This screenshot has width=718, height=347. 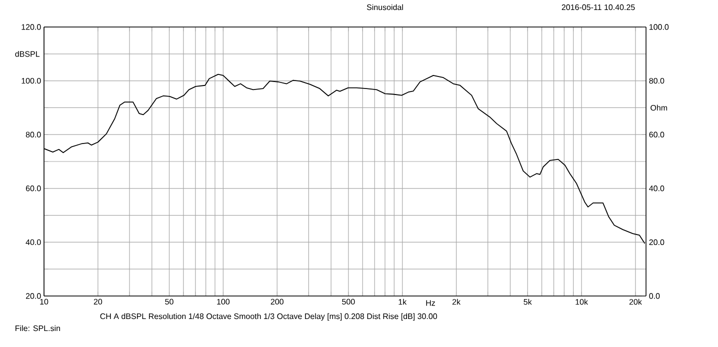 What do you see at coordinates (598, 7) in the screenshot?
I see `chart-subtitle: 2016-05-11 10.40.25` at bounding box center [598, 7].